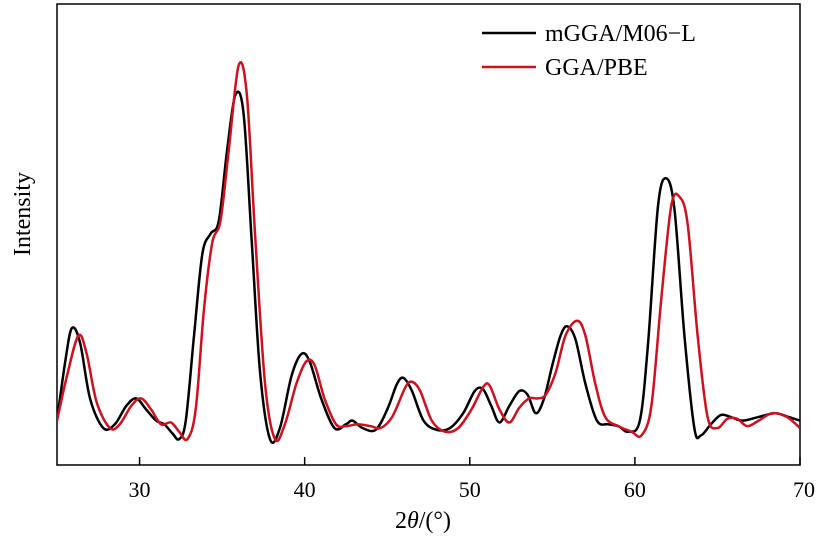 Image resolution: width=816 pixels, height=538 pixels. Describe the element at coordinates (140, 489) in the screenshot. I see `x-tick-label-30: 30` at that location.